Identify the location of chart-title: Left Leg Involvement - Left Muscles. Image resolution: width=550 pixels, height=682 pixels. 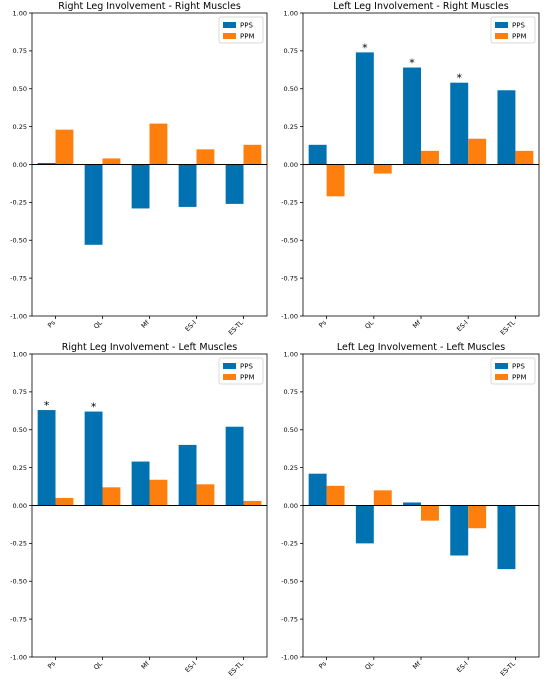
(421, 347).